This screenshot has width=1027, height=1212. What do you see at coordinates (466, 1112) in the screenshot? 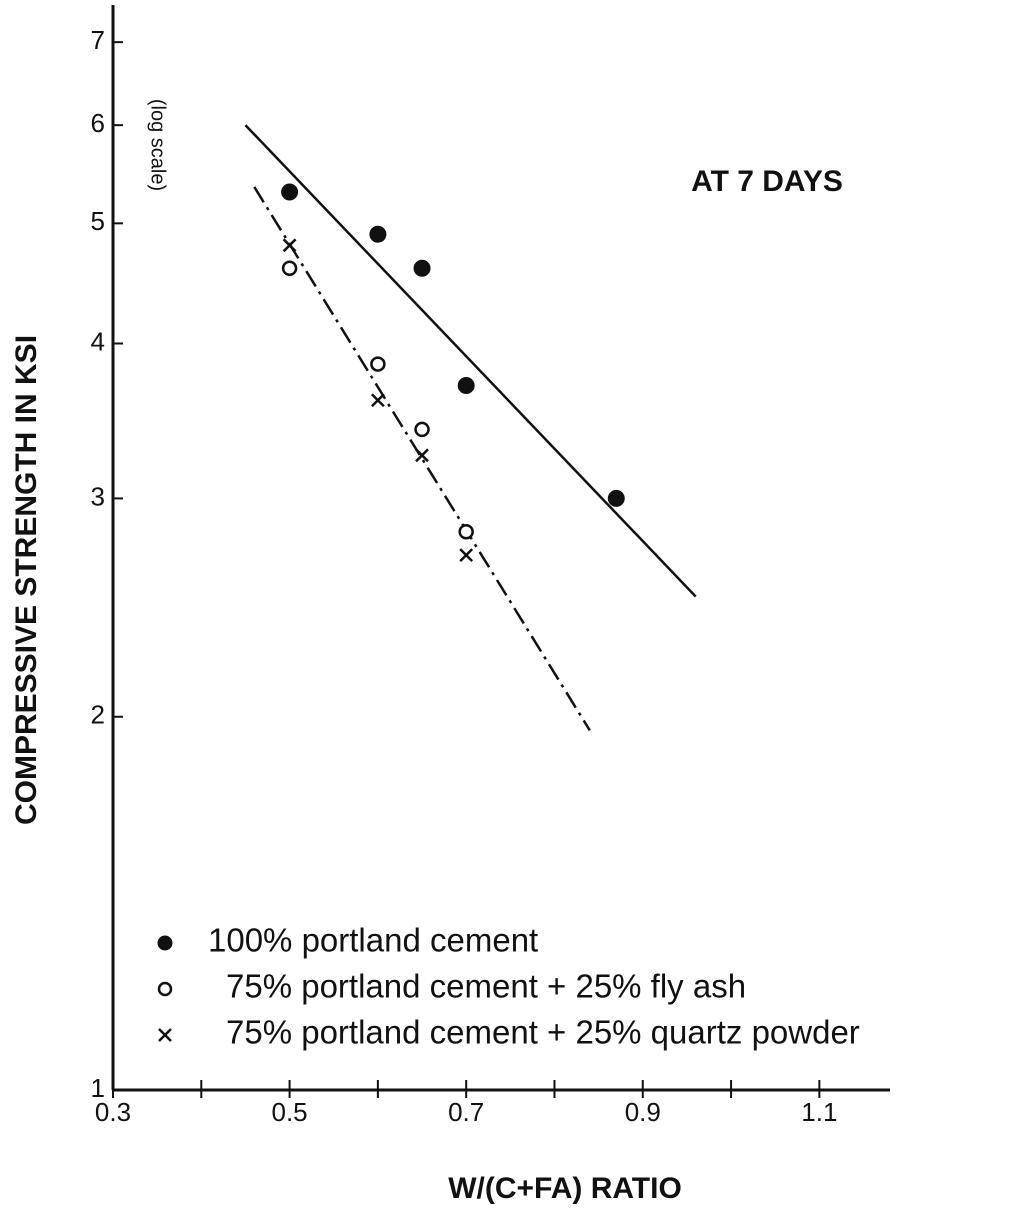
I see `x-tick-label: 0.7` at bounding box center [466, 1112].